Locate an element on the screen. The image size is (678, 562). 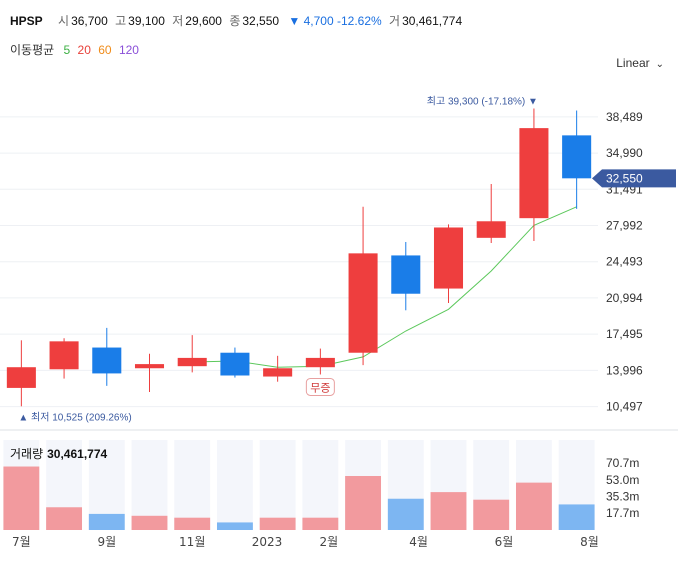
volume-total: 30,461,774 is located at coordinates (77, 454).